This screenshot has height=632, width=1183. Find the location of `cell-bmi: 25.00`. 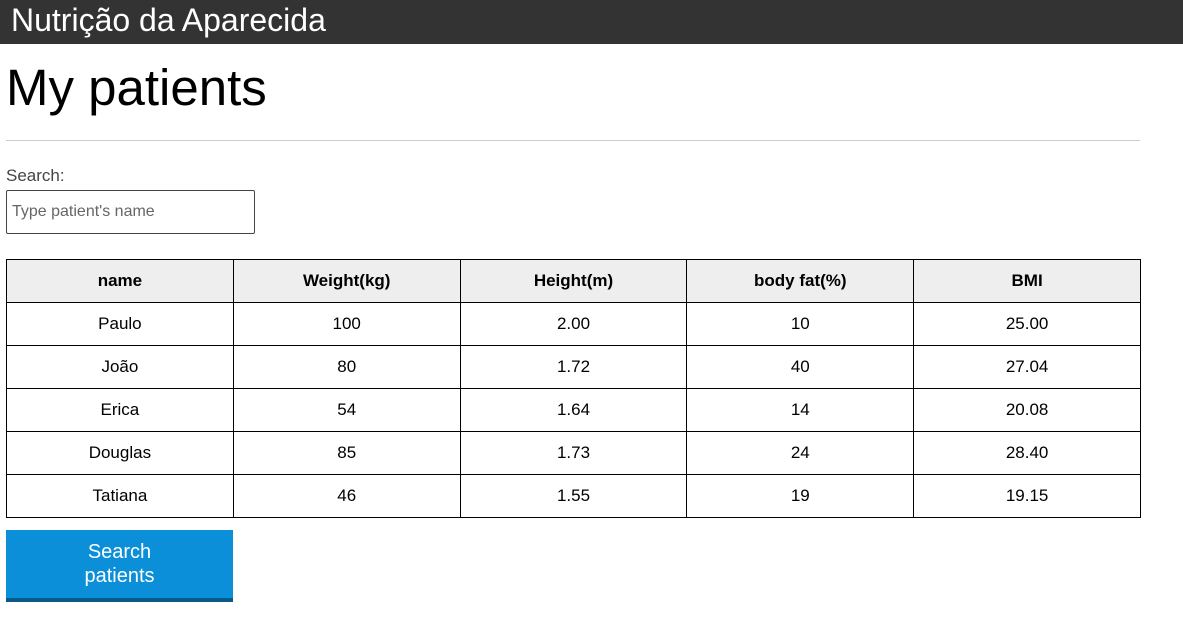

cell-bmi: 25.00 is located at coordinates (1027, 324).